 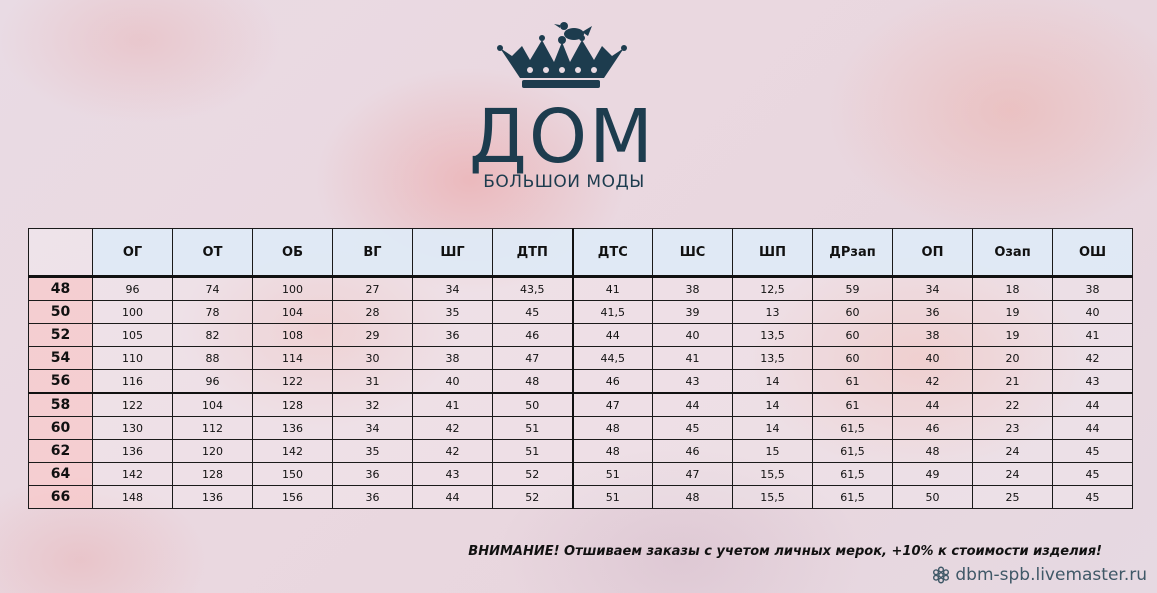 I want to click on site-watermark: dbm-spb.livemaster.ru, so click(x=1039, y=575).